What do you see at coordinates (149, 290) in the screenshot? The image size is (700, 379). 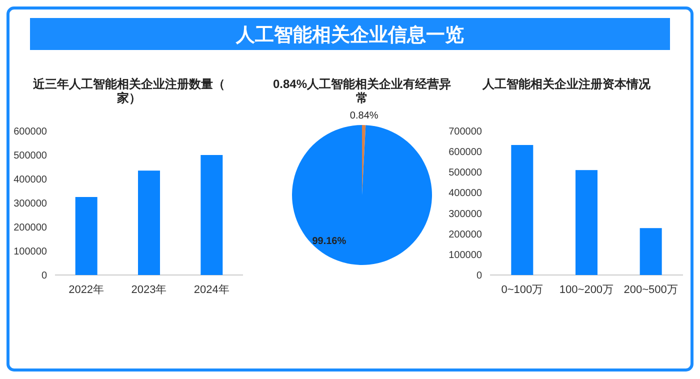 I see `x-tick-label: 2023年` at bounding box center [149, 290].